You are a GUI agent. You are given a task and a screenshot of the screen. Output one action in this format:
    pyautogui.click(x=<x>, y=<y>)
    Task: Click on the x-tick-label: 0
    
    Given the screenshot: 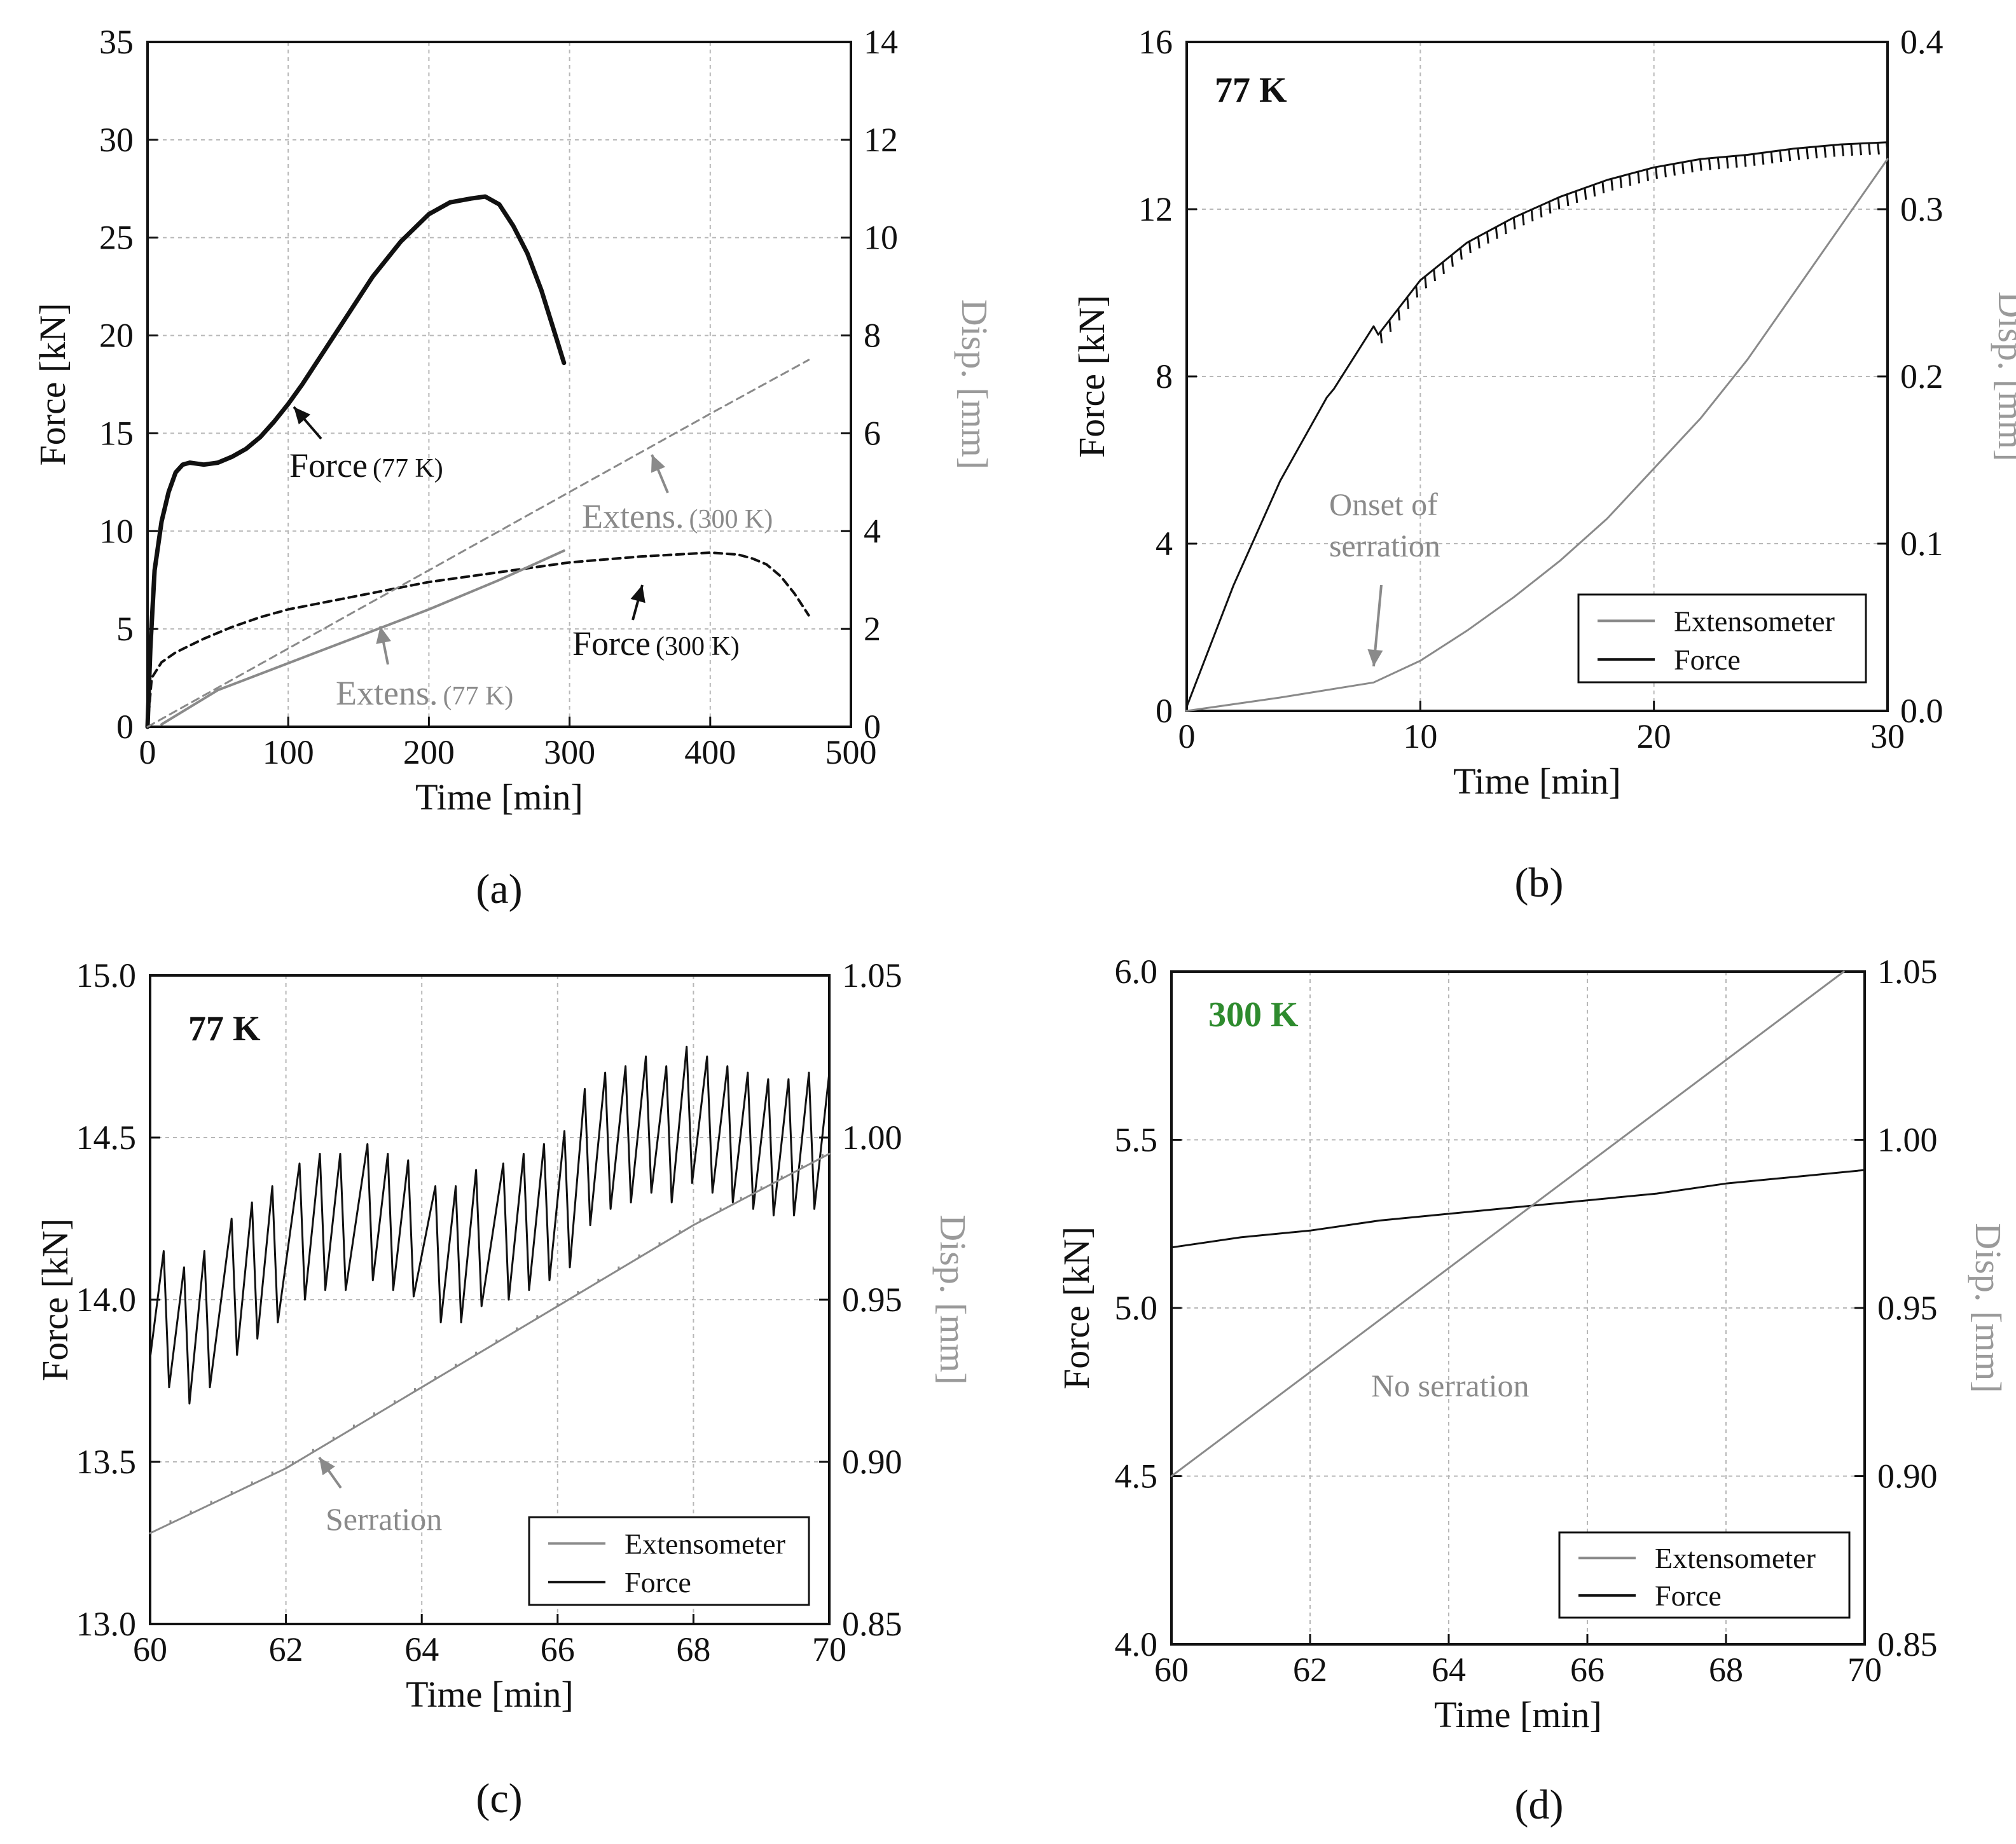 What is the action you would take?
    pyautogui.click(x=147, y=752)
    